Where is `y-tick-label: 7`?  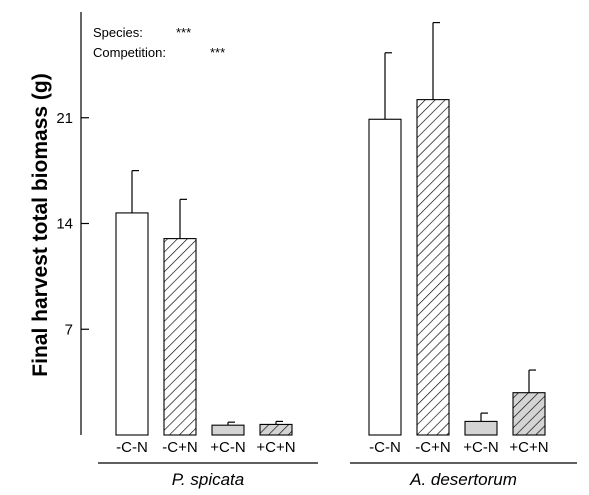
y-tick-label: 7 is located at coordinates (69, 329).